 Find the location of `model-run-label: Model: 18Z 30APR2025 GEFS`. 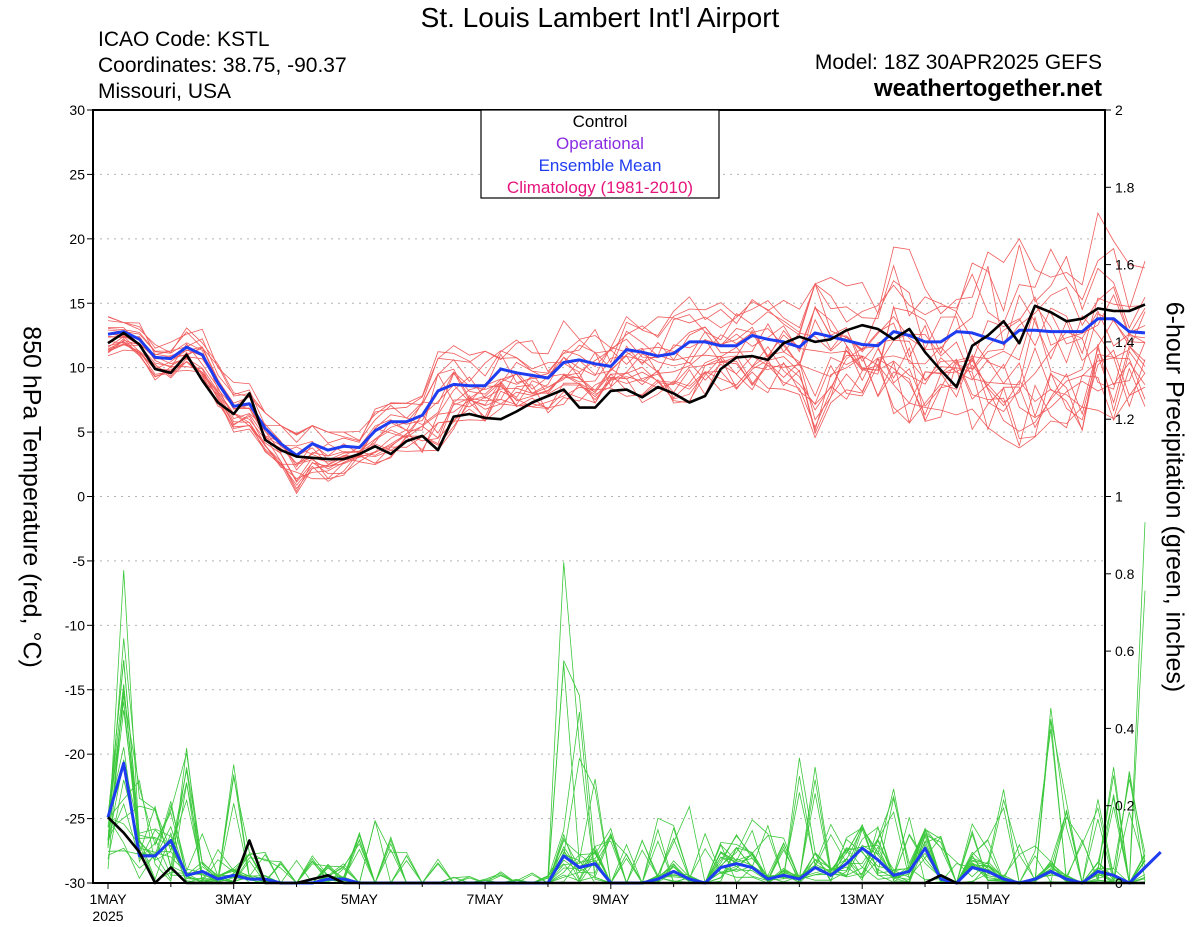

model-run-label: Model: 18Z 30APR2025 GEFS is located at coordinates (958, 62).